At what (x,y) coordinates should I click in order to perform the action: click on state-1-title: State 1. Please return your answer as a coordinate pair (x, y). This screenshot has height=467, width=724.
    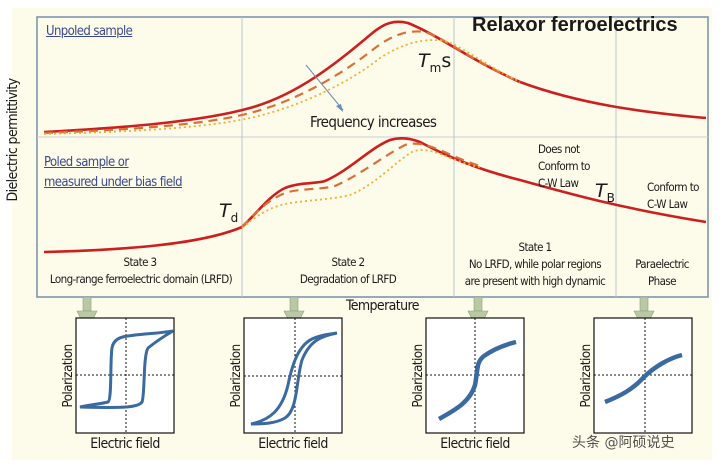
    Looking at the image, I should click on (535, 247).